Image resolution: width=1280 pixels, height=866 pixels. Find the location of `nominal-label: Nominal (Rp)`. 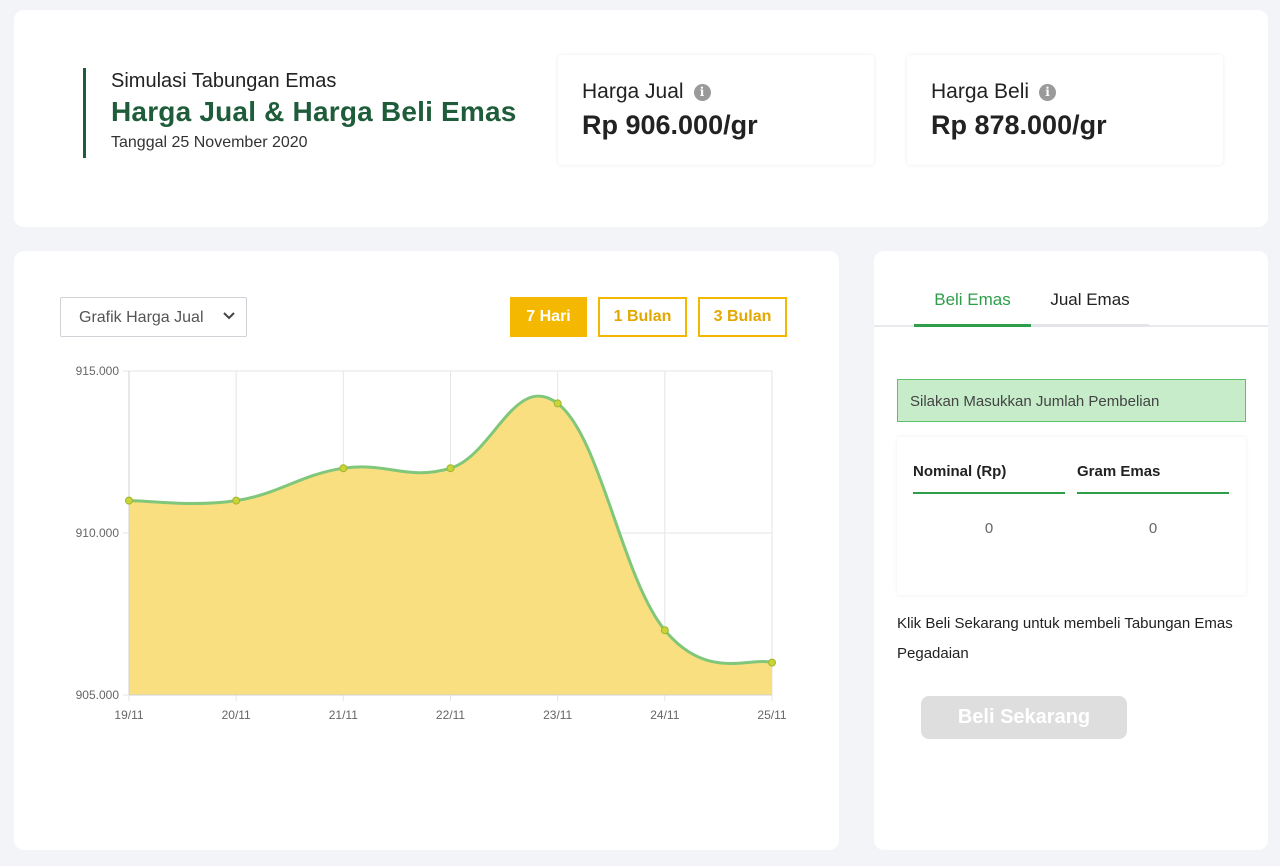

nominal-label: Nominal (Rp) is located at coordinates (989, 478).